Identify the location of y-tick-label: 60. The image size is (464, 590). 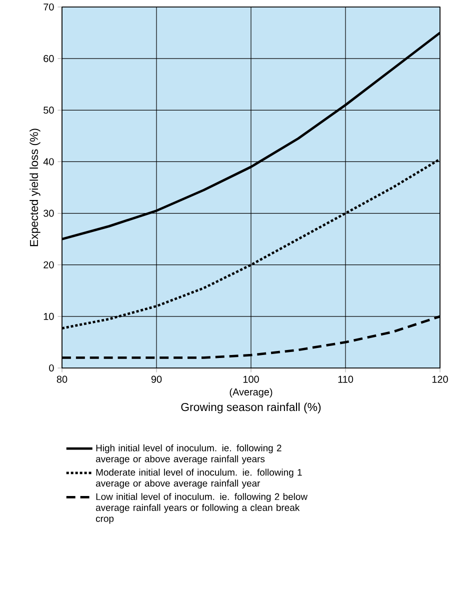
(49, 58).